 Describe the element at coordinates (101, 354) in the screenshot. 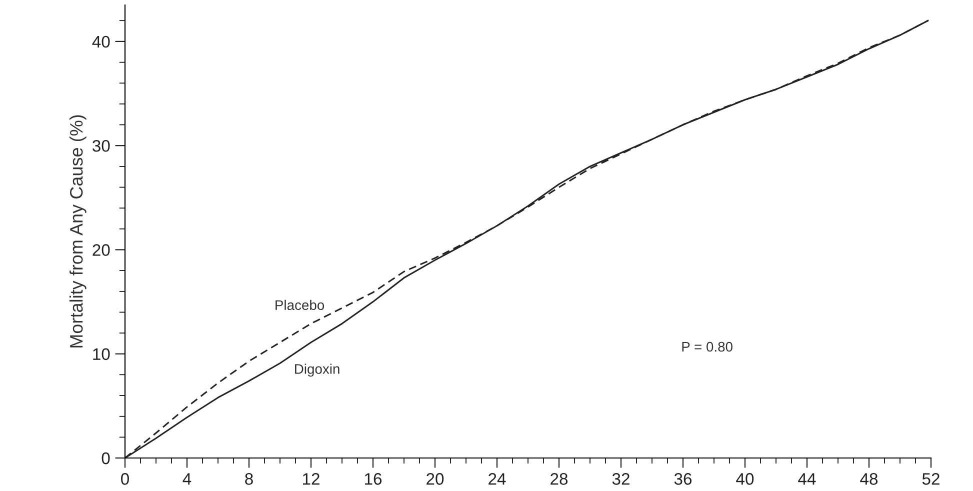

I see `y-tick-label: 10` at that location.